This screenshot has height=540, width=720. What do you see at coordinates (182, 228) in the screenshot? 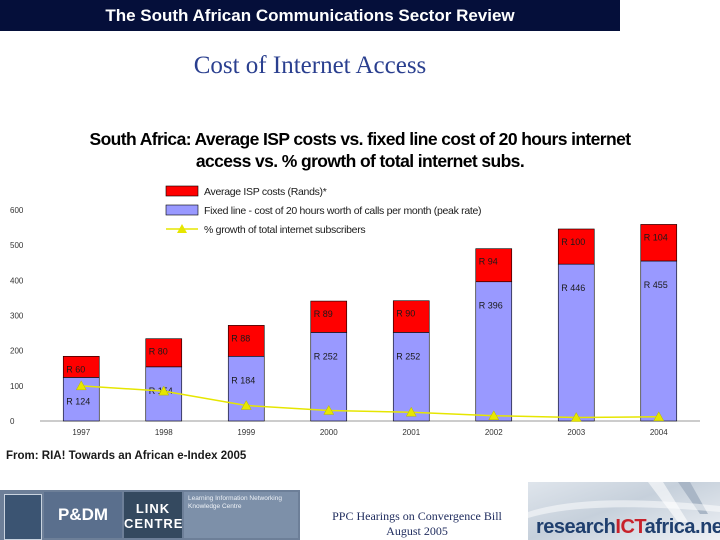
I see `legend-marker-growth` at bounding box center [182, 228].